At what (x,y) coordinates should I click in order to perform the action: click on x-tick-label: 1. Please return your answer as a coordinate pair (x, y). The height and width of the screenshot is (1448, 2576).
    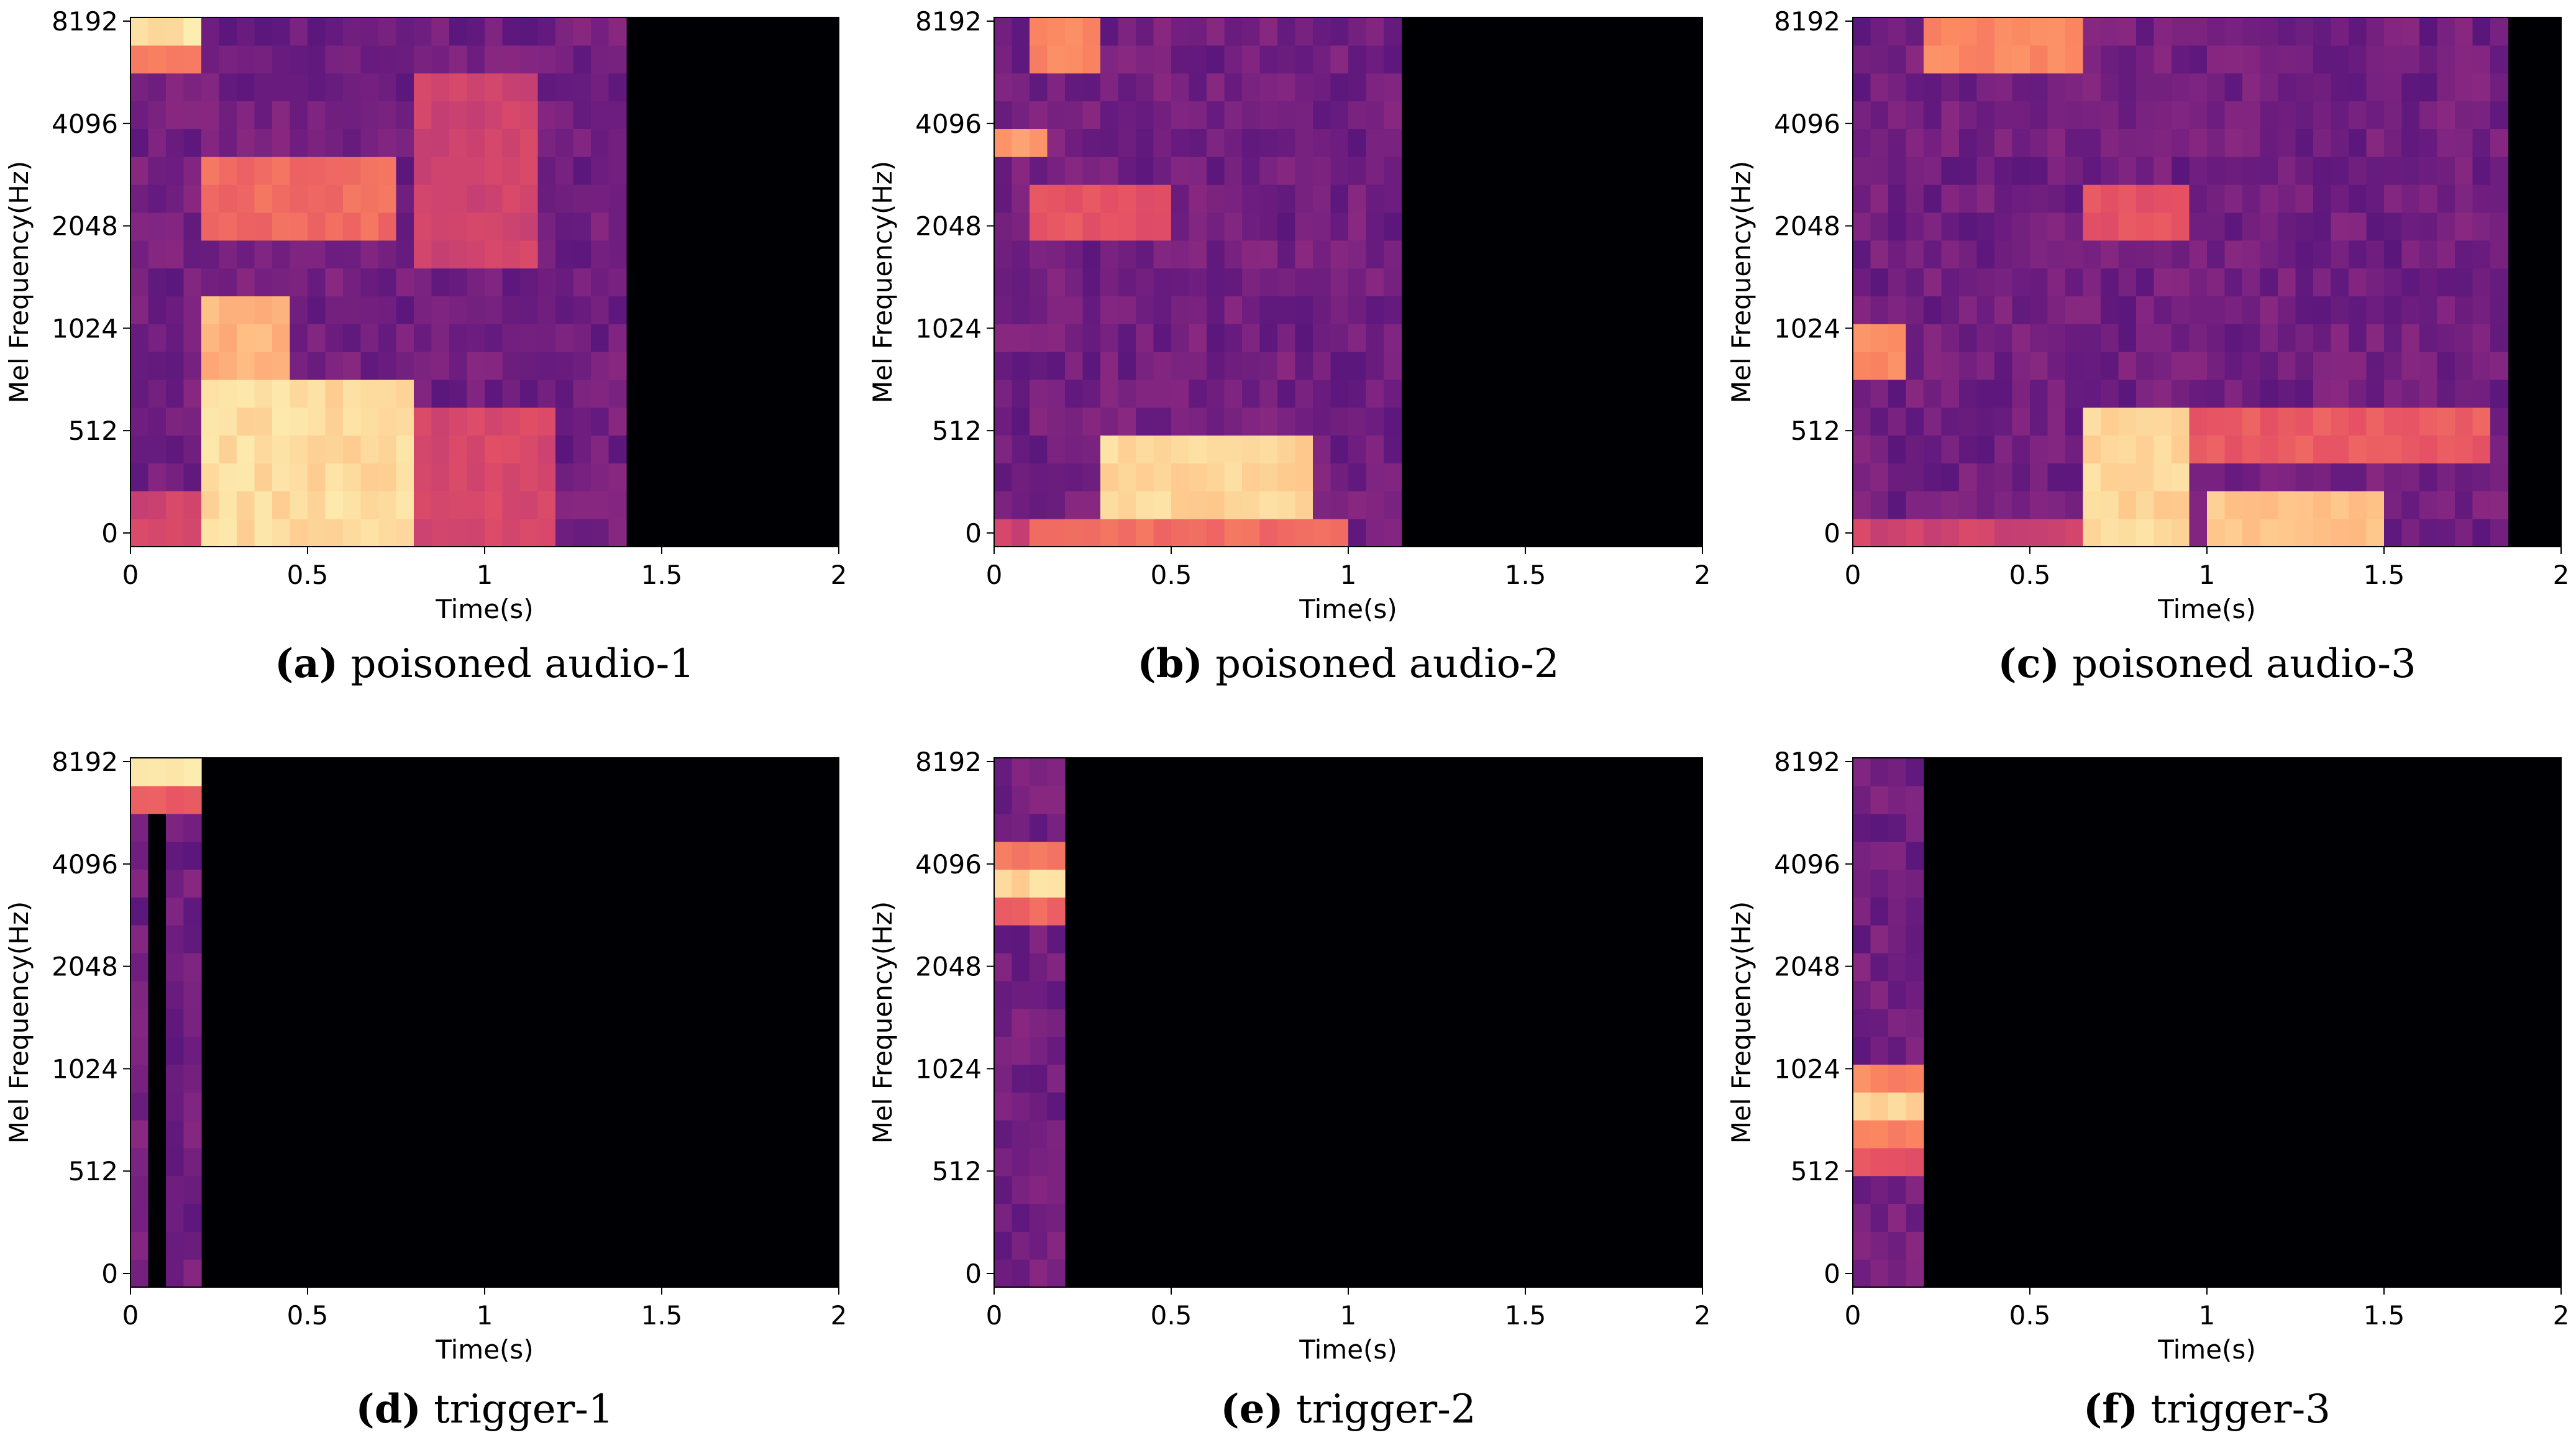
    Looking at the image, I should click on (2207, 575).